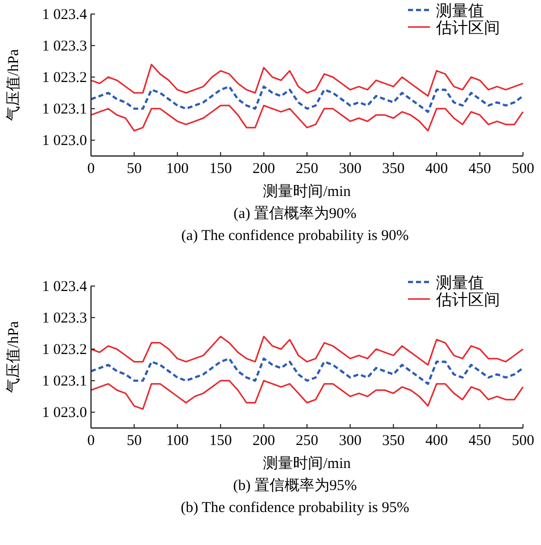  What do you see at coordinates (295, 485) in the screenshot?
I see `text: (b) 置信概率为95%` at bounding box center [295, 485].